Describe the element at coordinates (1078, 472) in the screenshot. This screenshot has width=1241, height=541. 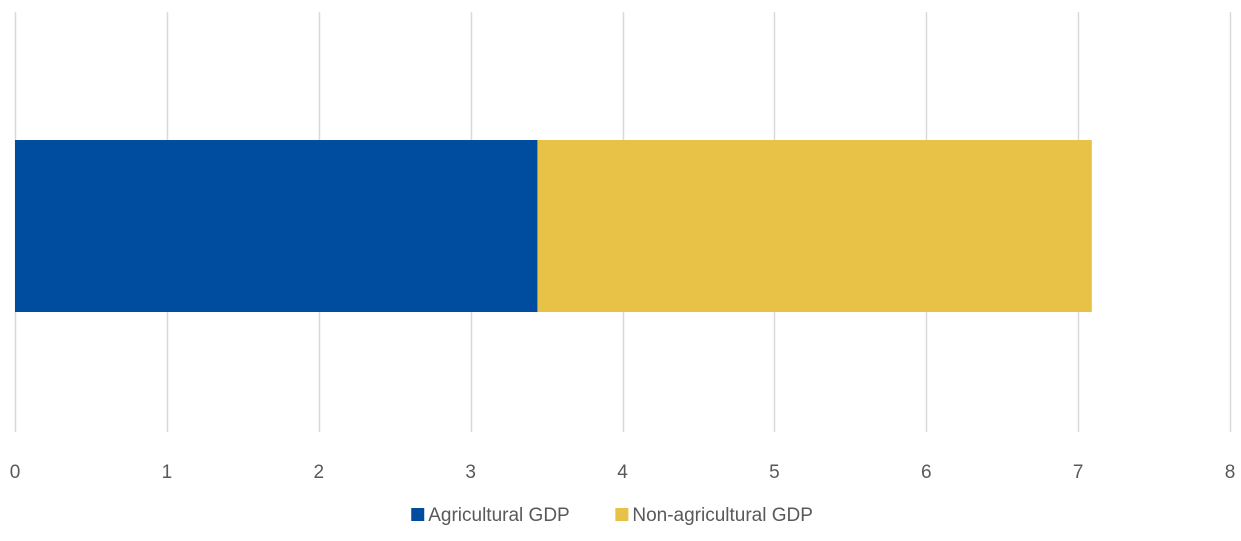
I see `x-tick-label-7: 7` at that location.